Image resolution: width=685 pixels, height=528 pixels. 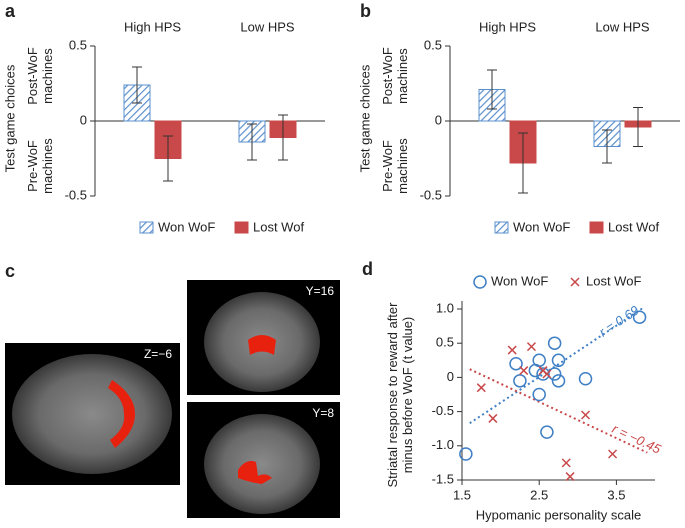 What do you see at coordinates (558, 514) in the screenshot?
I see `x-axis-label: Hypomanic personality scale` at bounding box center [558, 514].